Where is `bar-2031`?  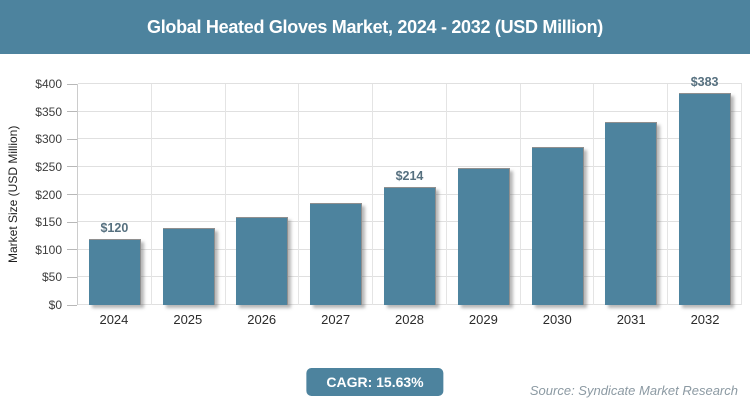 bar-2031 is located at coordinates (631, 213).